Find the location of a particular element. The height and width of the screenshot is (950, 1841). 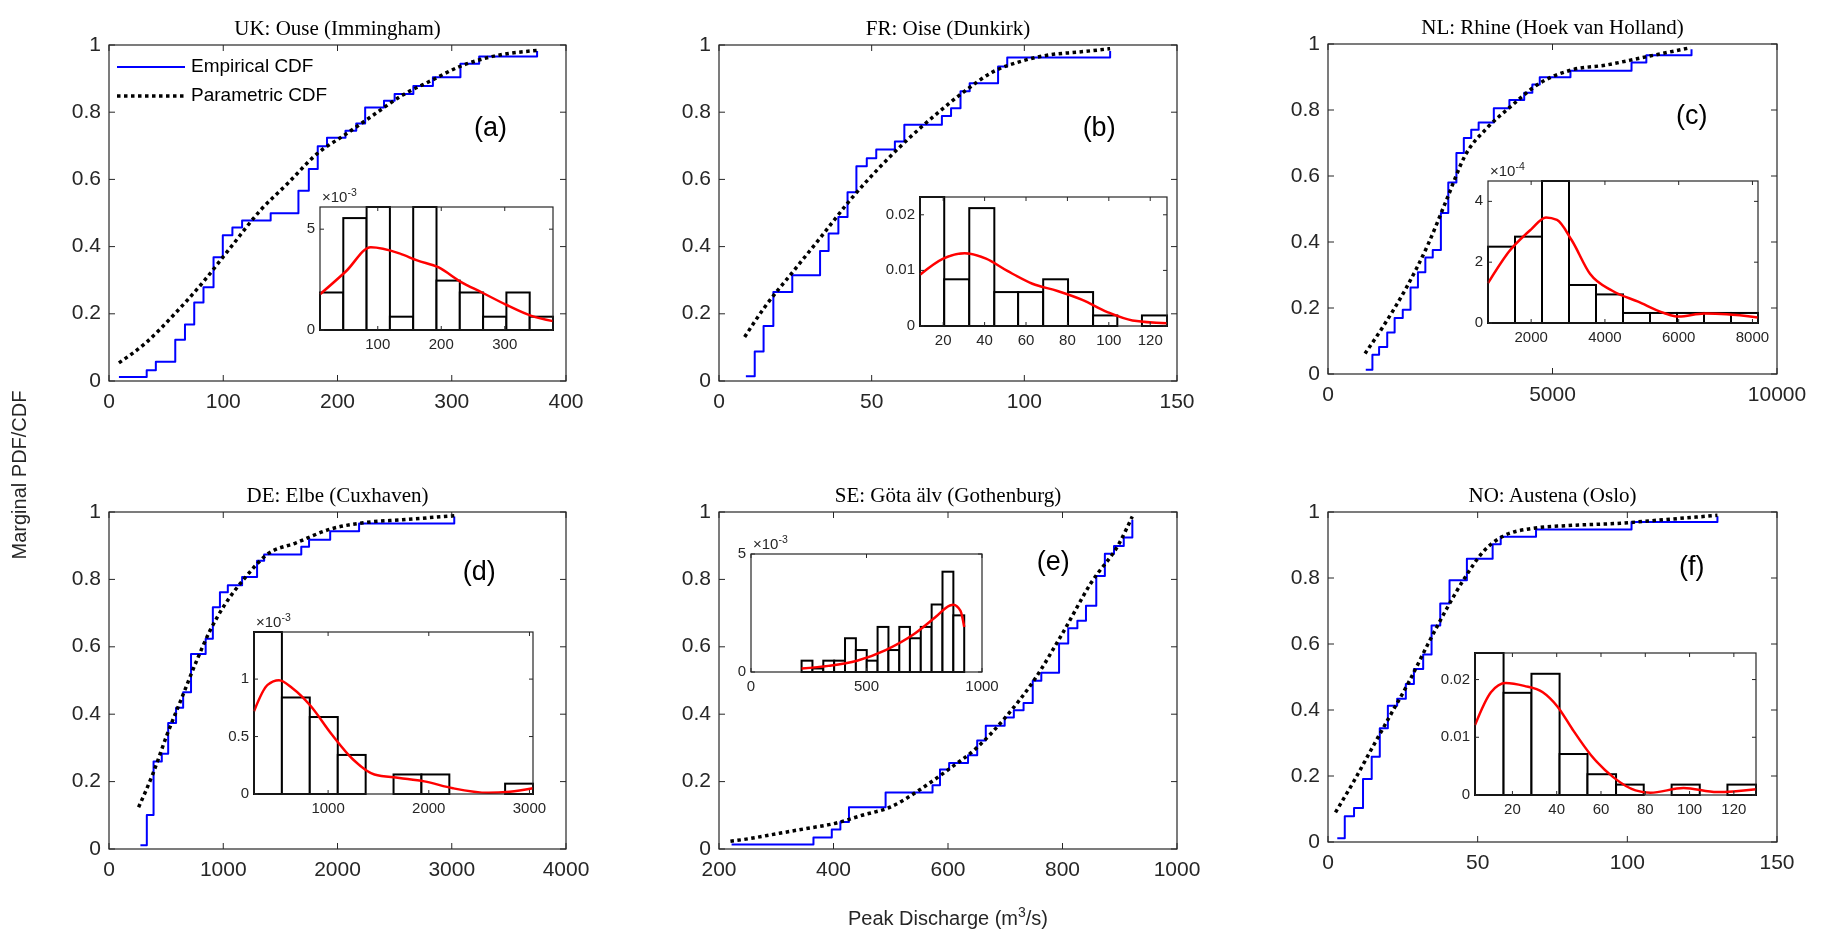

x-tick-label: 8000 is located at coordinates (1752, 337).